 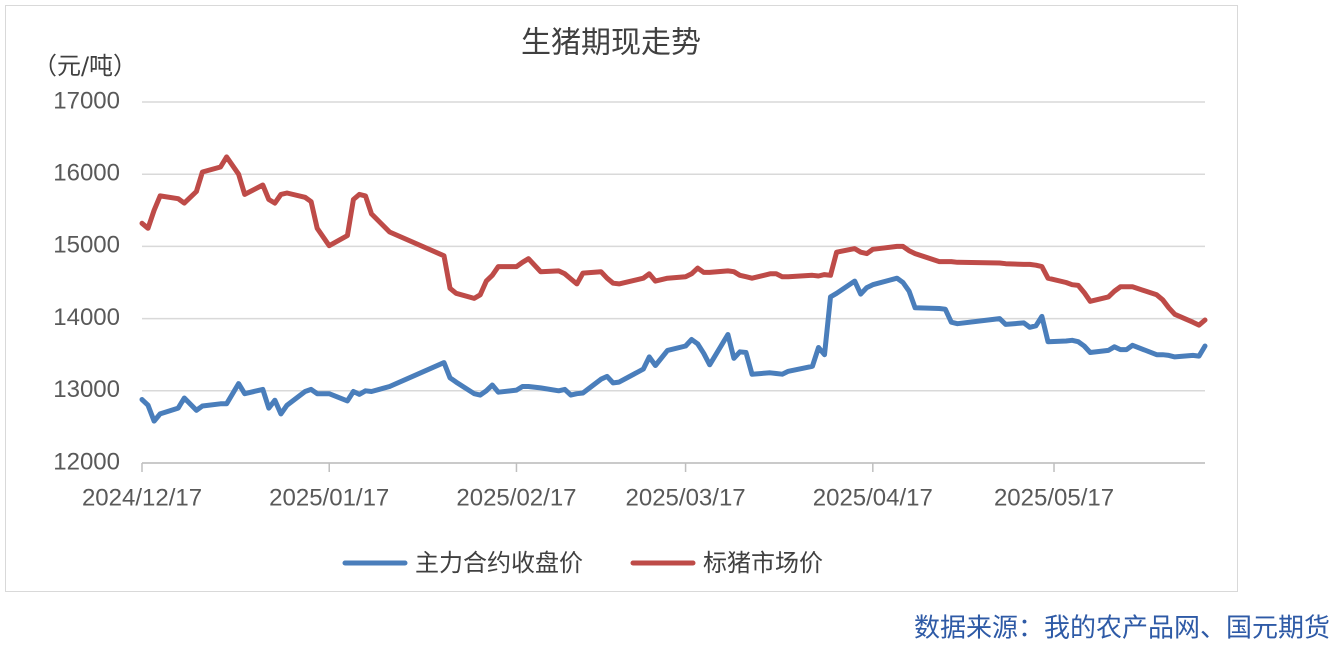 What do you see at coordinates (873, 497) in the screenshot?
I see `x-tick-label: 2025/04/17` at bounding box center [873, 497].